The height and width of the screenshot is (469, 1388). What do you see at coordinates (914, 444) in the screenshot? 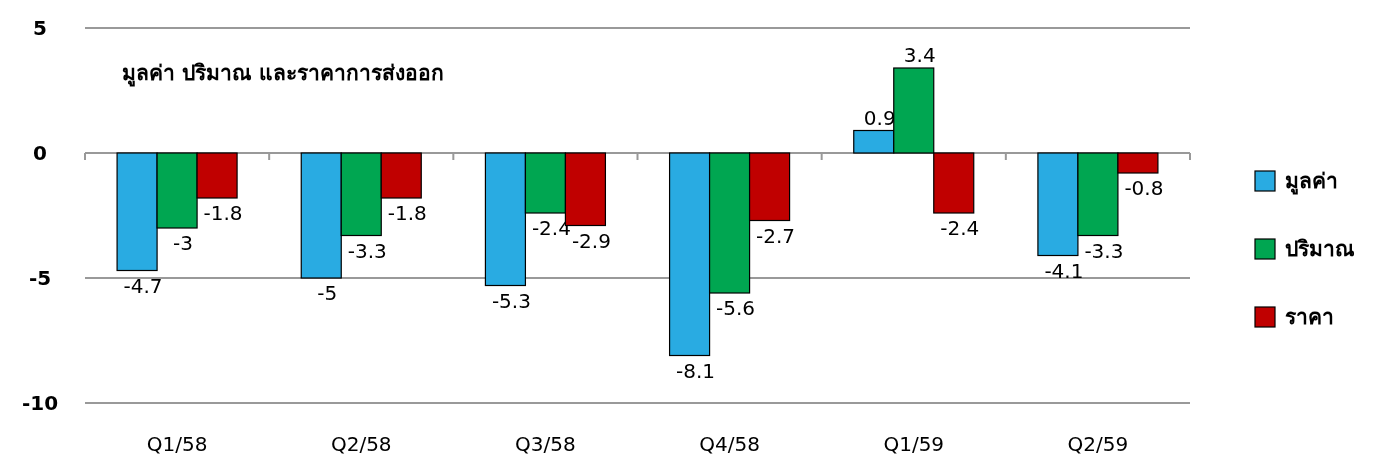
I see `x-tick-label: Q1/59` at bounding box center [914, 444].